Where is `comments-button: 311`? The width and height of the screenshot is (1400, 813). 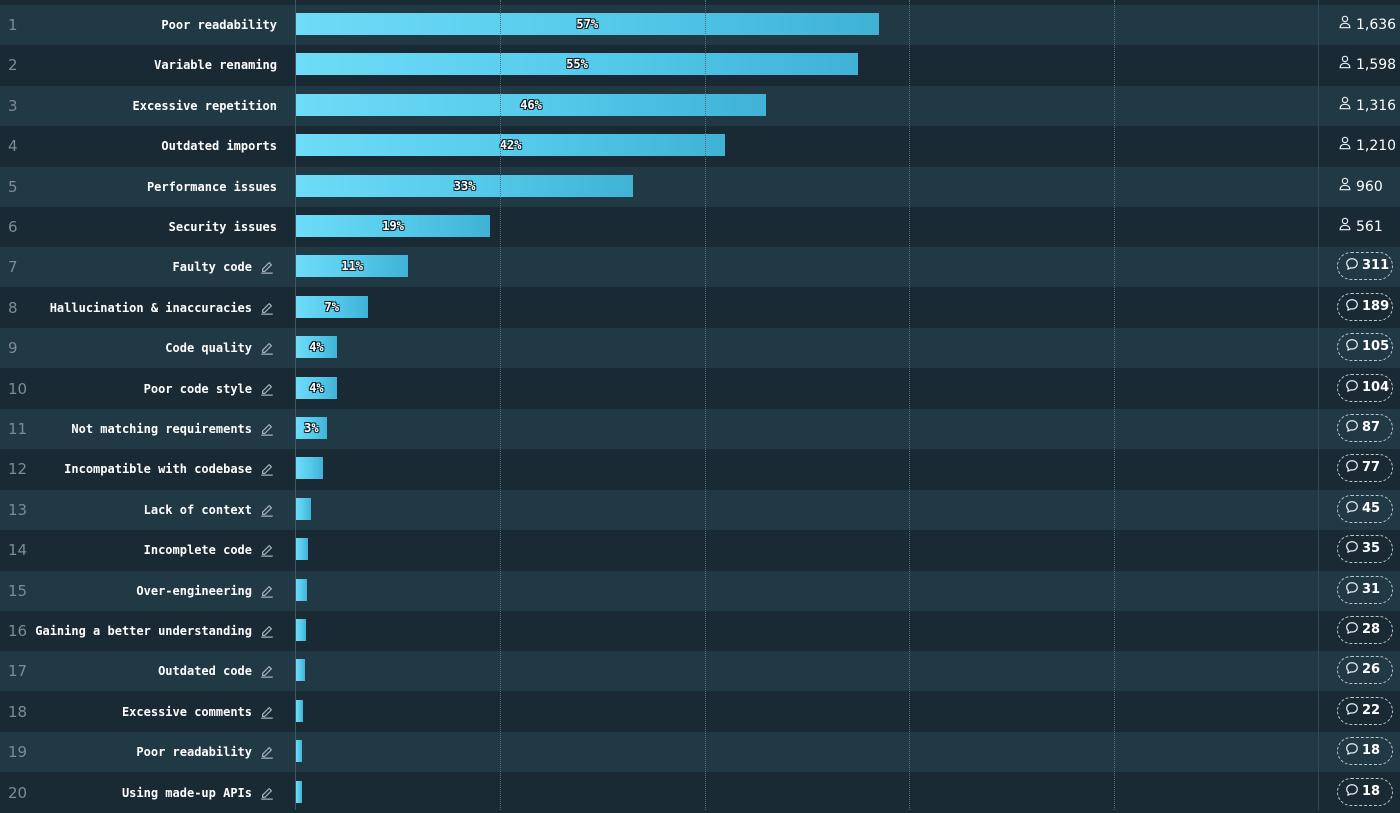
comments-button: 311 is located at coordinates (1365, 266).